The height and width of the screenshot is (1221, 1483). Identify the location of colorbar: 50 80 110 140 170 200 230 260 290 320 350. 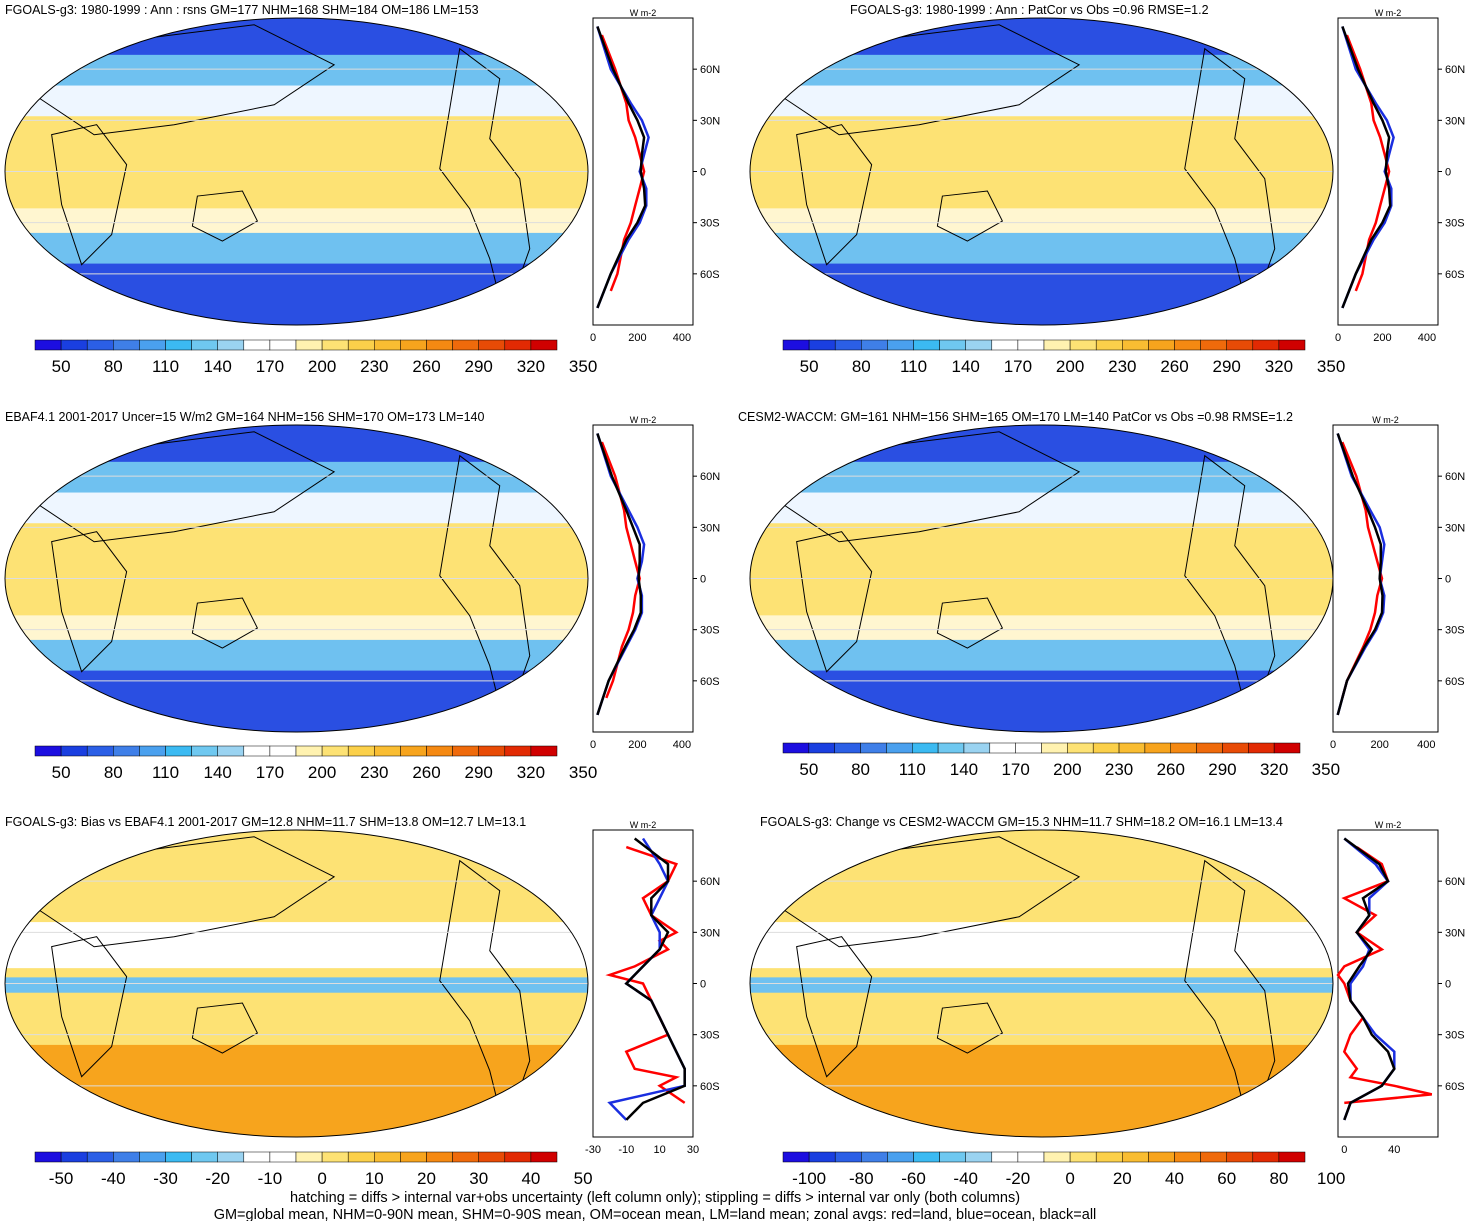
(1061, 760).